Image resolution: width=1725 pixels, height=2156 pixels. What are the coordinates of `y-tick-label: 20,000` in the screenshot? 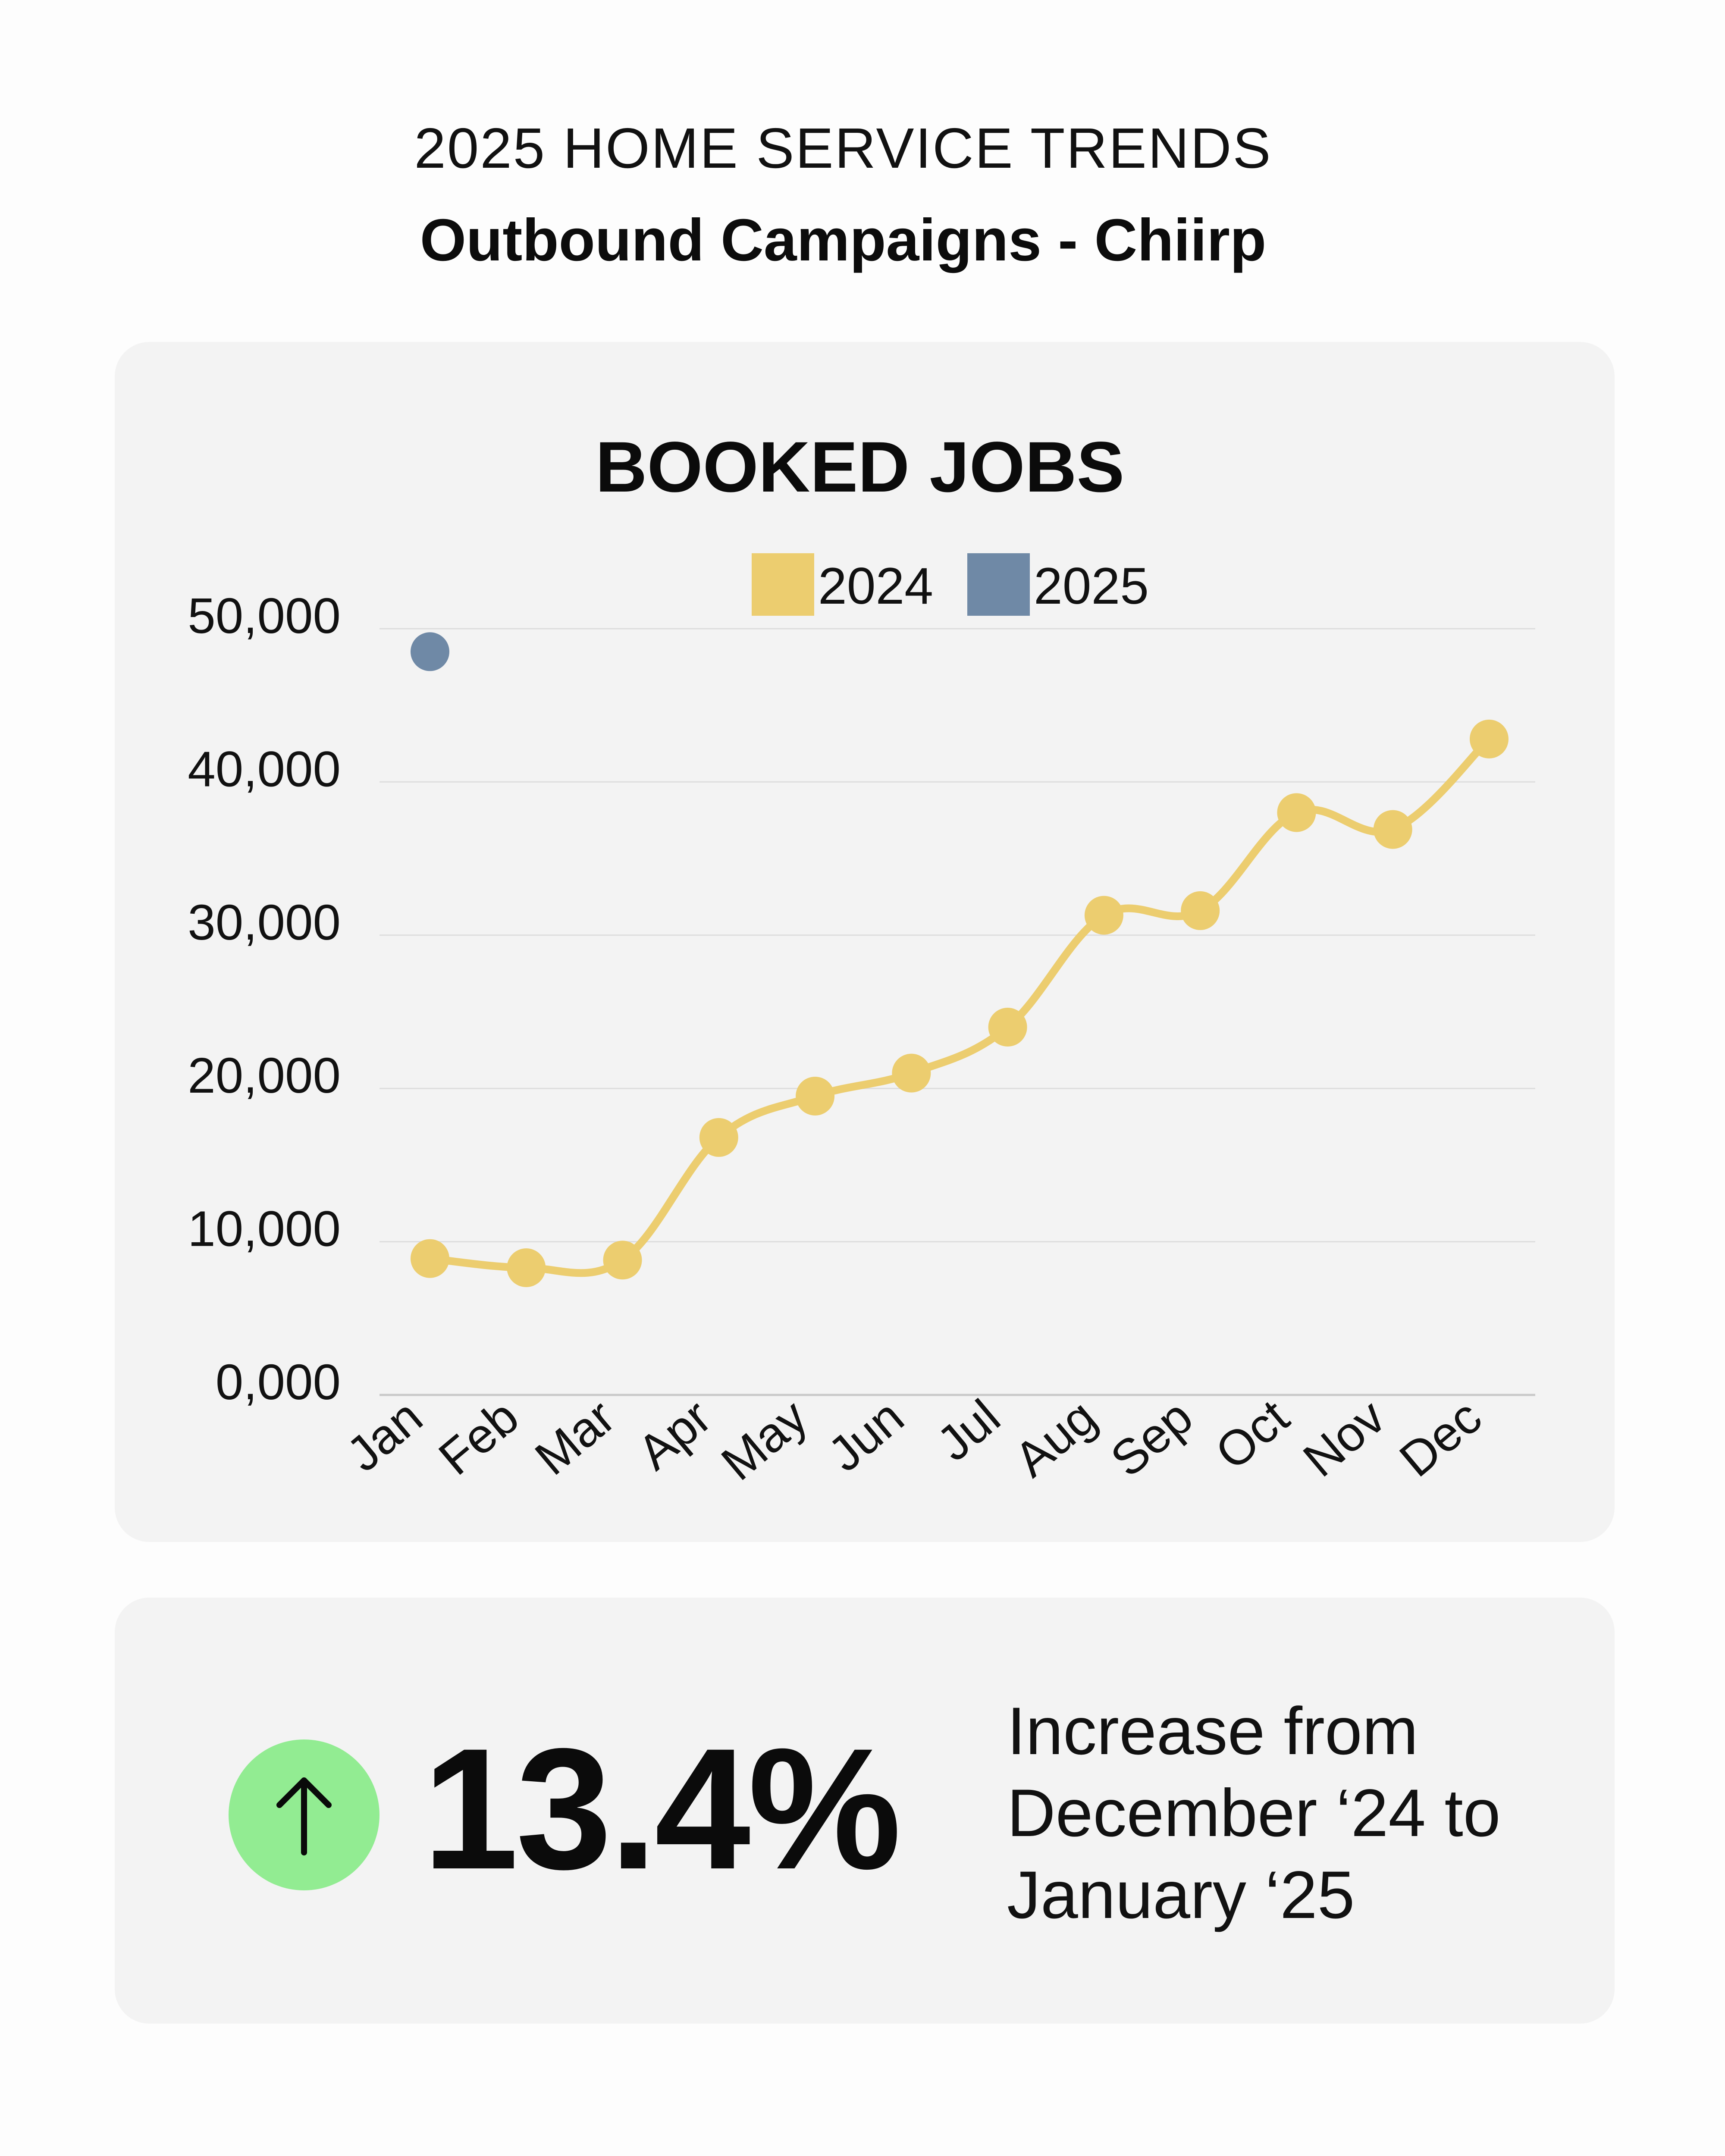 It's located at (265, 1075).